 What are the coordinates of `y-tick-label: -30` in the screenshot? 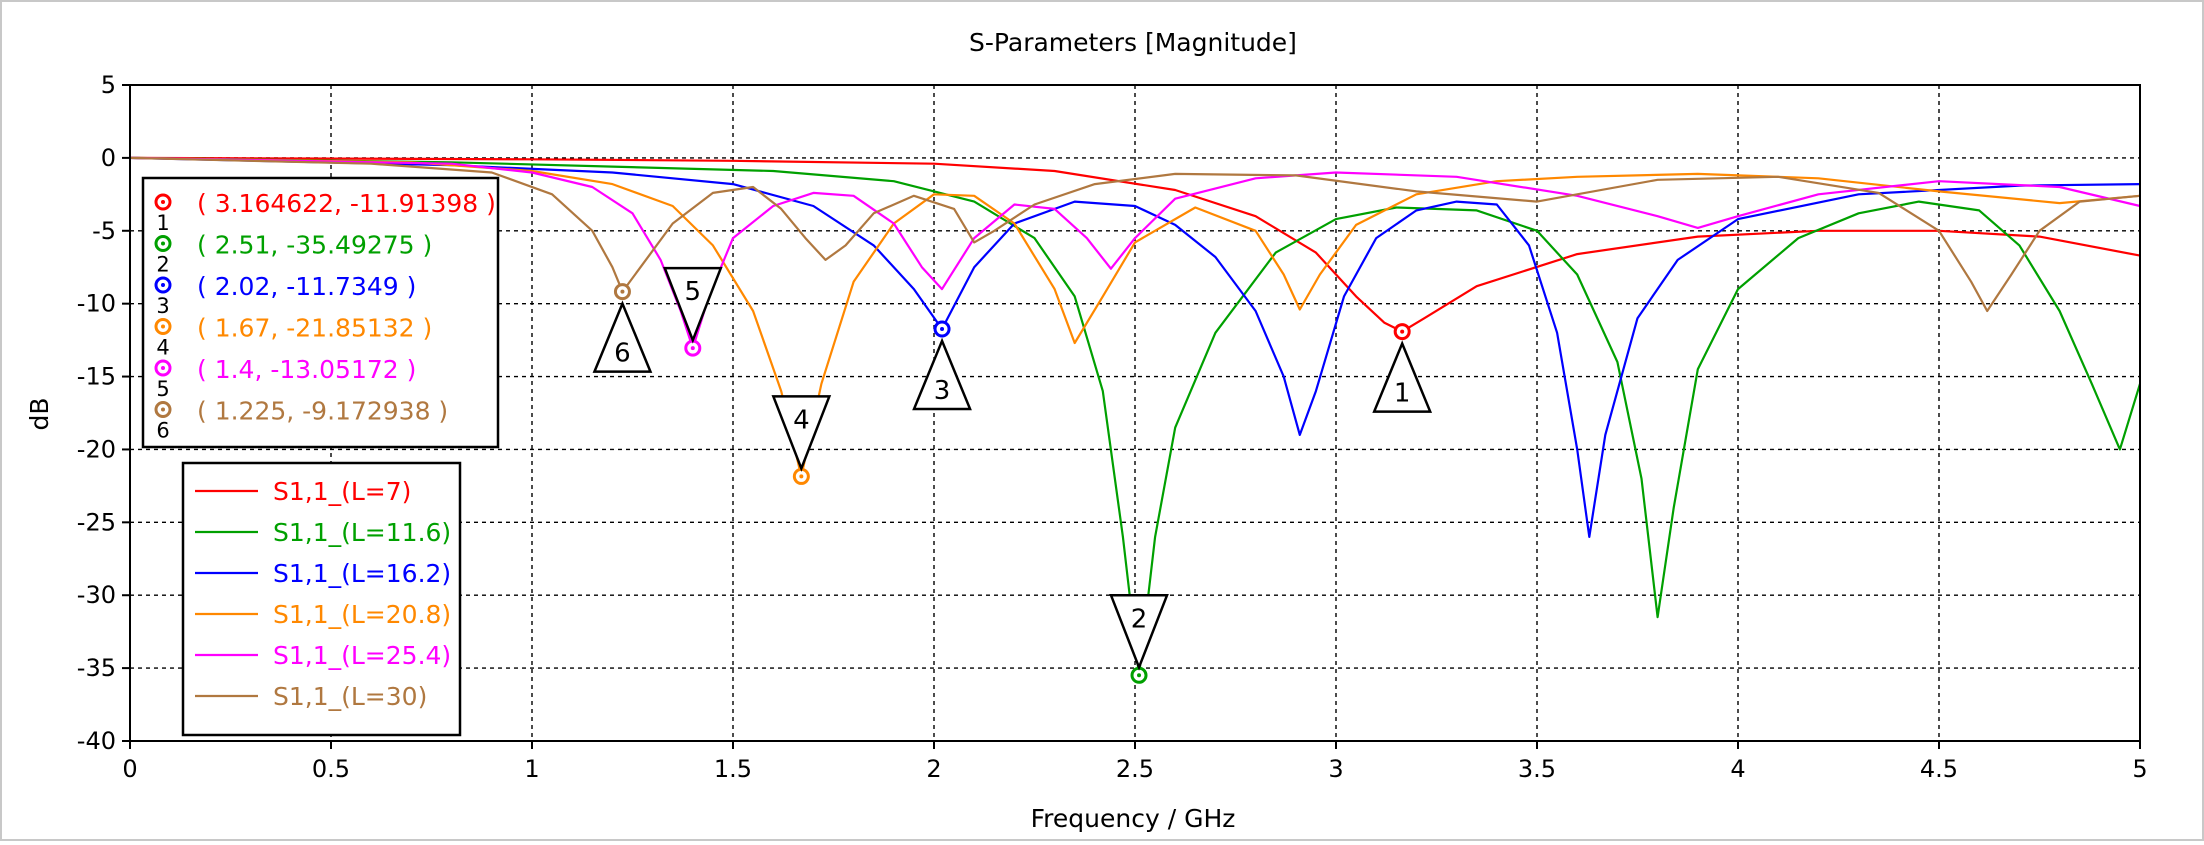 It's located at (96, 595).